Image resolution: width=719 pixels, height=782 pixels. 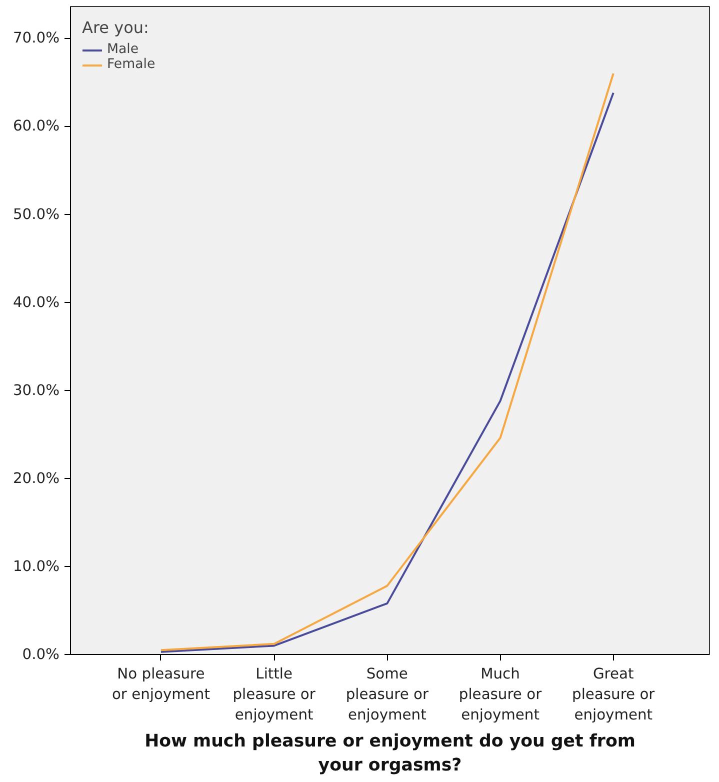 I want to click on y-tick-label: 30.0%, so click(x=36, y=390).